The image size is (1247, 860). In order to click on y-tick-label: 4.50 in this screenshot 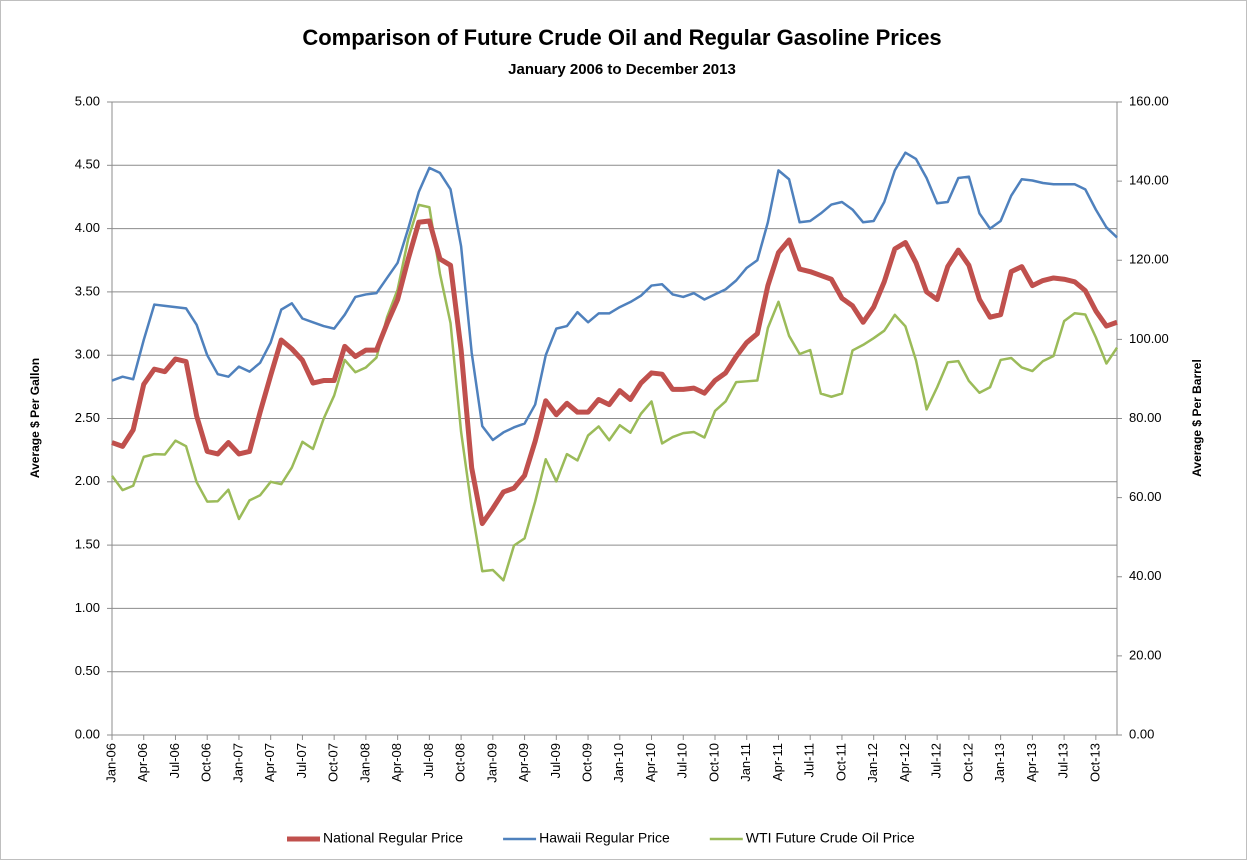, I will do `click(87, 164)`.